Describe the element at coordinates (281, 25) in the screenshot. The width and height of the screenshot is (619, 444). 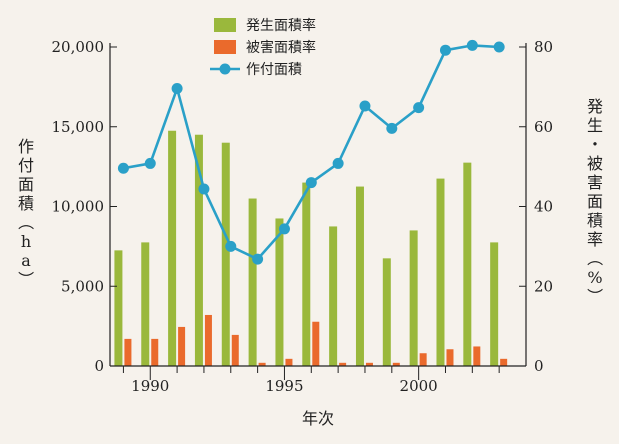
I see `legend-label: 発生面積率` at that location.